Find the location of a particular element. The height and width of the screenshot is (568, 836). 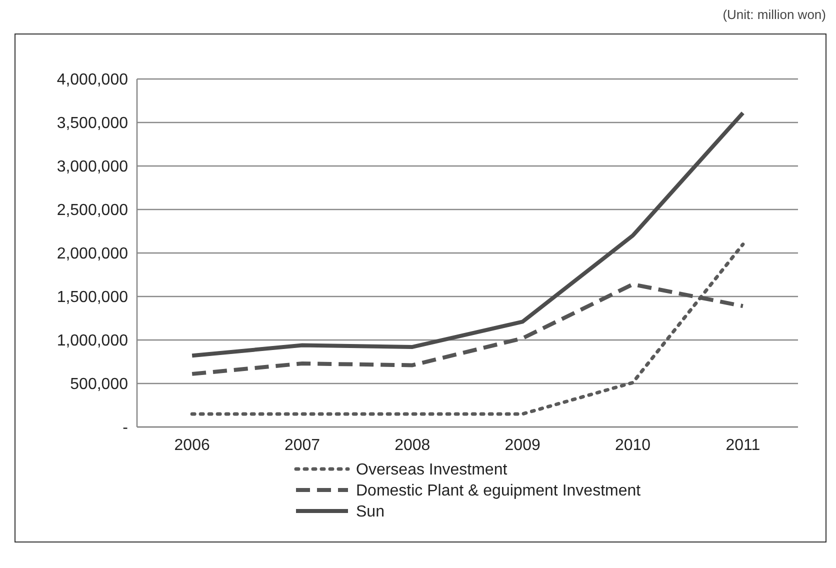

legend-label: Overseas Investment is located at coordinates (432, 470).